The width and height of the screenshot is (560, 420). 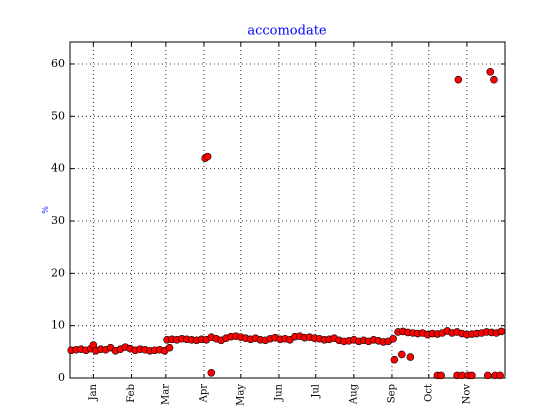 I want to click on x-tick-label: Jul, so click(x=315, y=391).